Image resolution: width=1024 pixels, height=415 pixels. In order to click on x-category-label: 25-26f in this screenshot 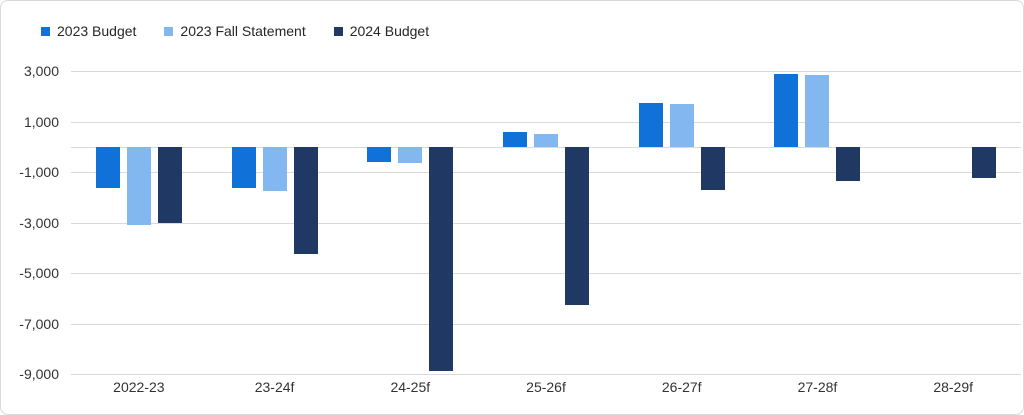, I will do `click(546, 387)`.